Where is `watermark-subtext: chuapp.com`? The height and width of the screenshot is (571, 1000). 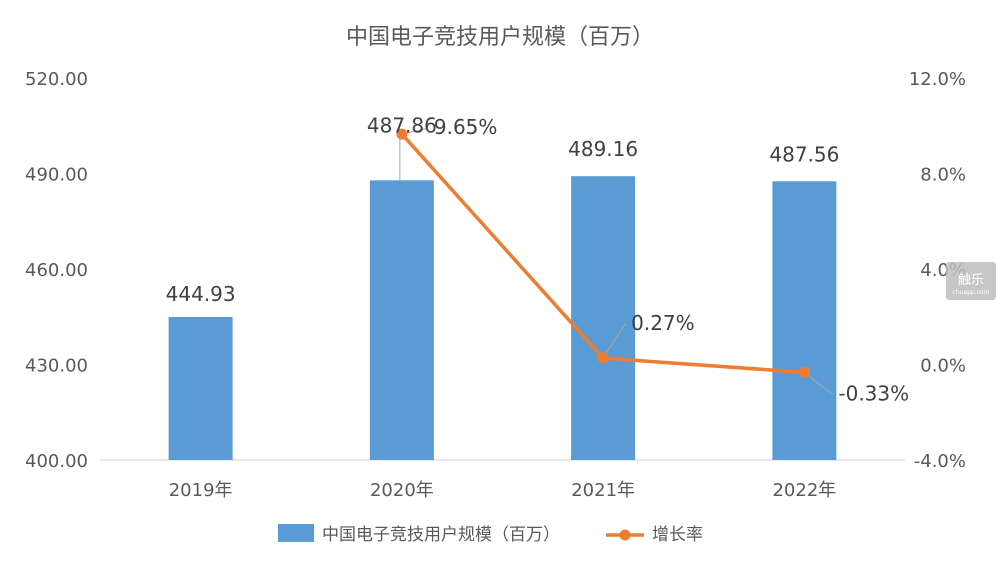 watermark-subtext: chuapp.com is located at coordinates (971, 292).